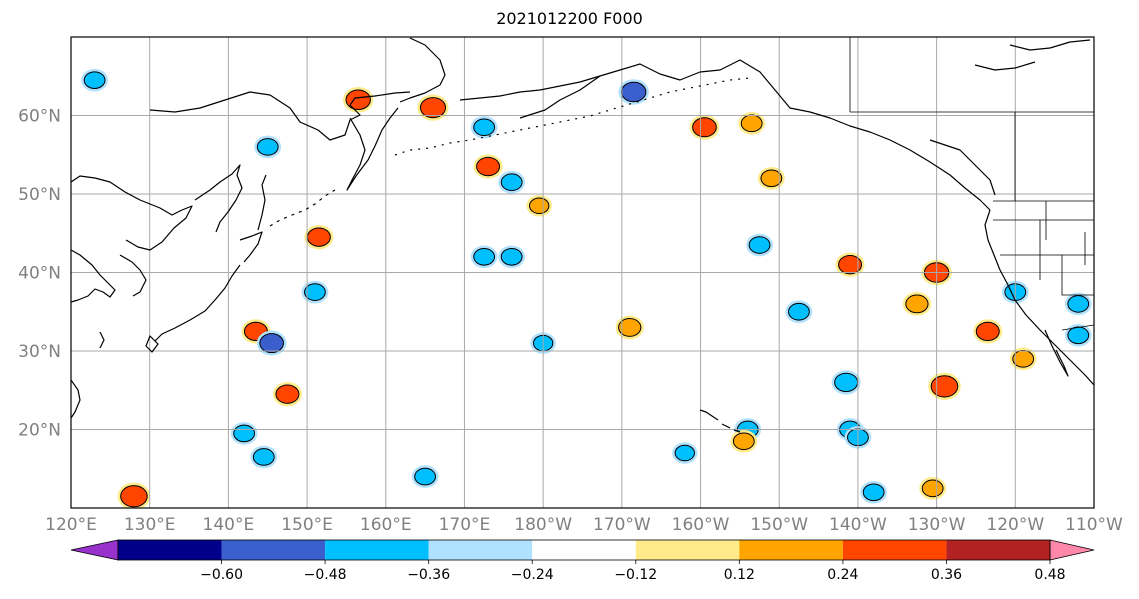 This screenshot has height=599, width=1139. I want to click on japan-honshu, so click(197, 303).